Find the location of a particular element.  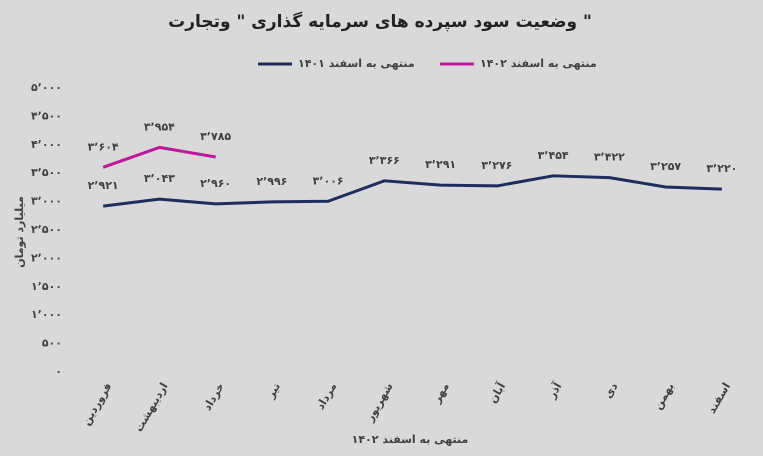

y-tick-label: ۵۰۰ is located at coordinates (52, 343).